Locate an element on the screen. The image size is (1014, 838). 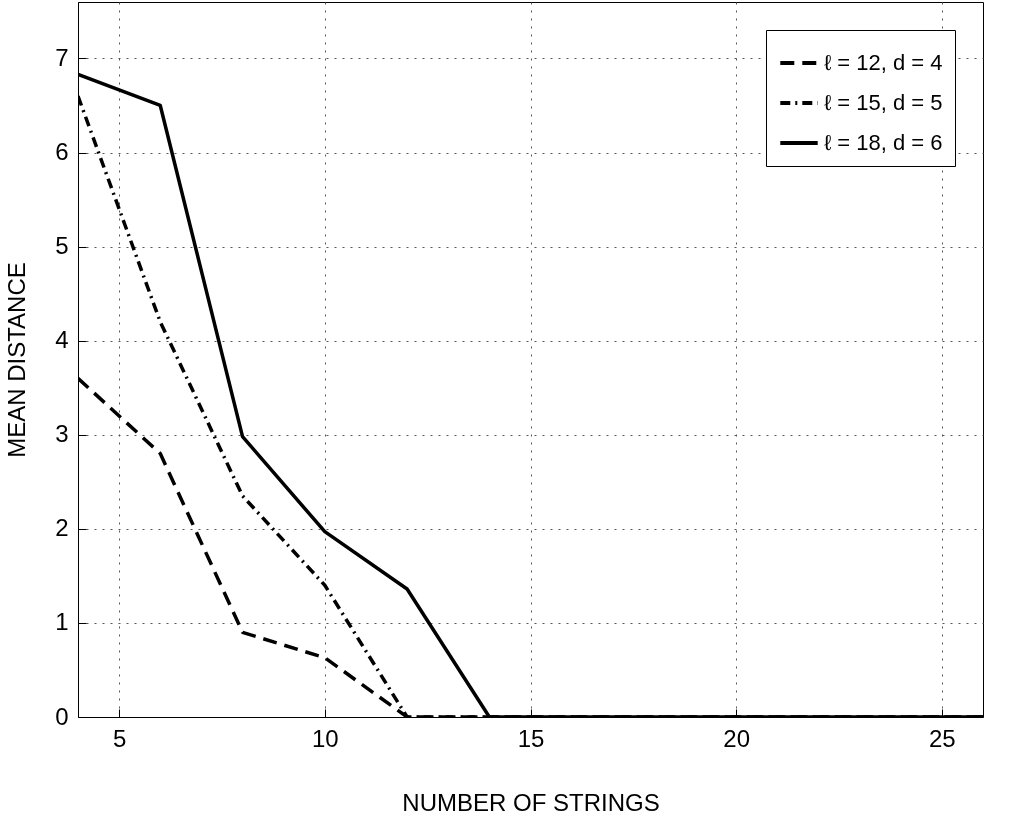
legend-label: ℓ = 15, d = 5 is located at coordinates (883, 102).